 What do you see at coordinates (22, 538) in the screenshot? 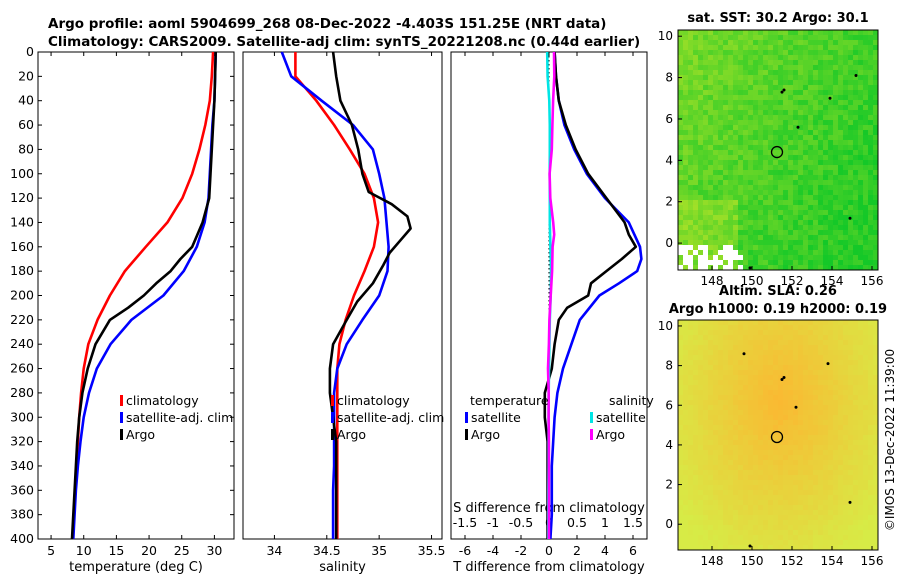
I see `y-tick-label: 400` at bounding box center [22, 538].